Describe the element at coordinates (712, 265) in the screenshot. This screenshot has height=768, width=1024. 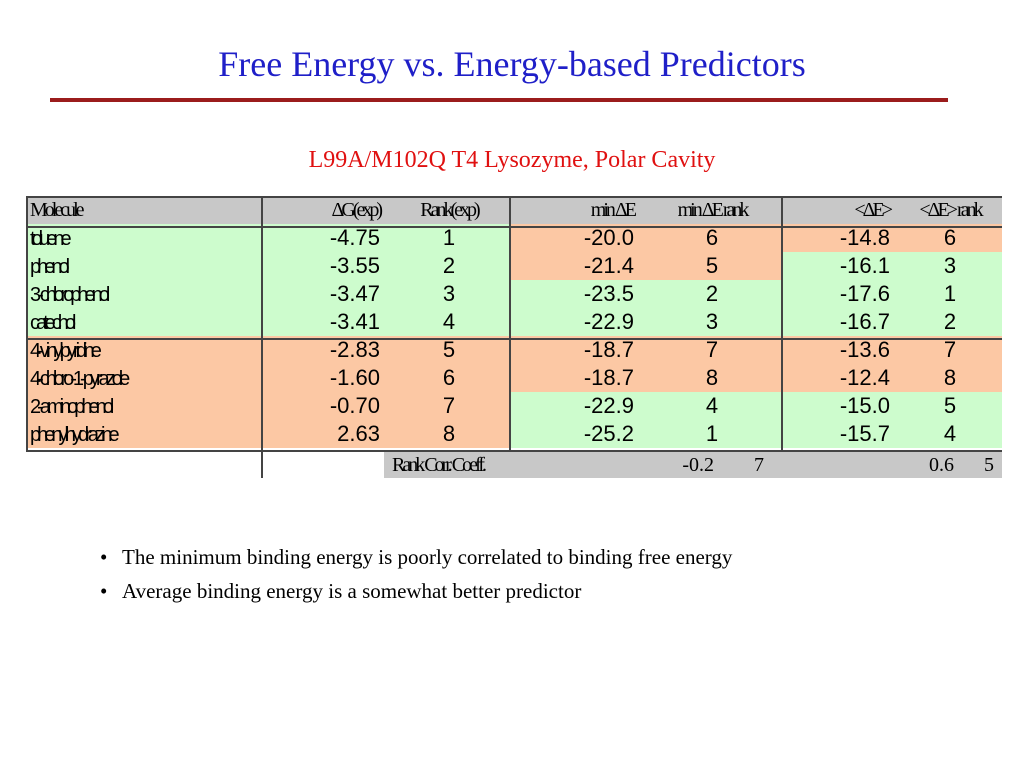
I see `min-de-rank-cell-text: 5` at that location.